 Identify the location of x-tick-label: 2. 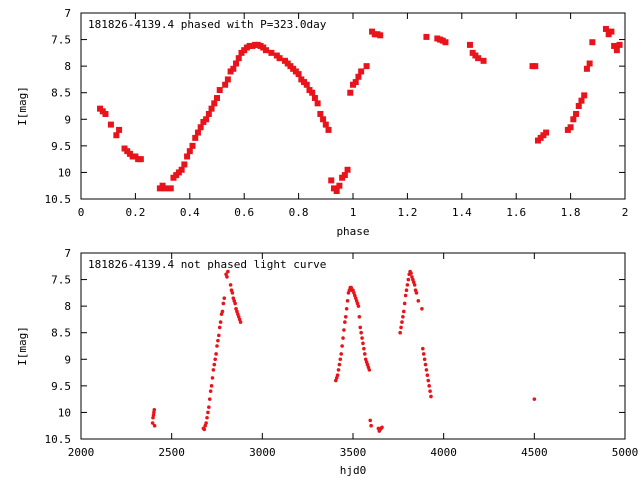
(625, 212).